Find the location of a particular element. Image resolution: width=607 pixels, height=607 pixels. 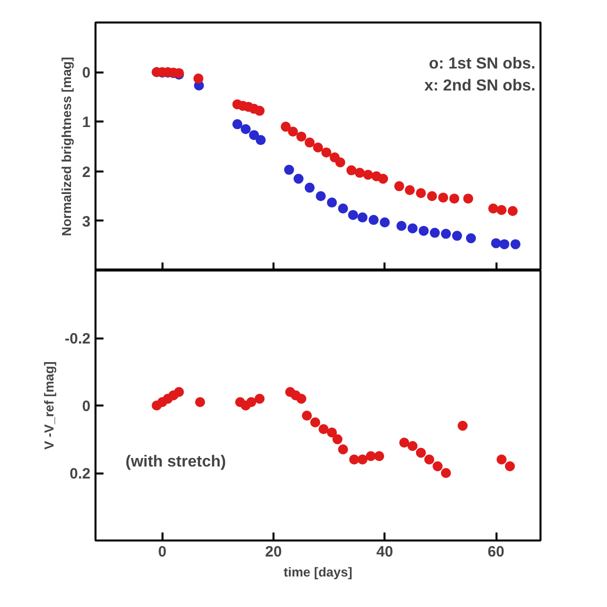

annotation: o: 1st SN obs. is located at coordinates (482, 64).